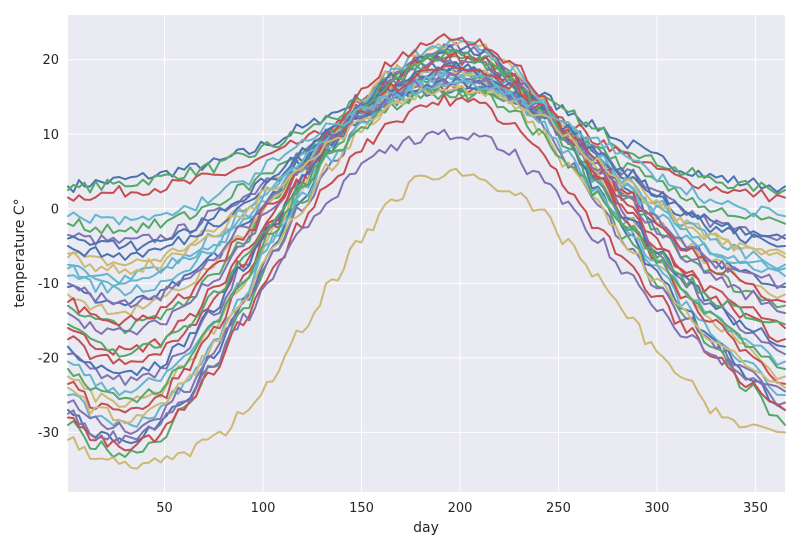 The height and width of the screenshot is (550, 800). Describe the element at coordinates (48, 358) in the screenshot. I see `y-tick-label: -20` at that location.